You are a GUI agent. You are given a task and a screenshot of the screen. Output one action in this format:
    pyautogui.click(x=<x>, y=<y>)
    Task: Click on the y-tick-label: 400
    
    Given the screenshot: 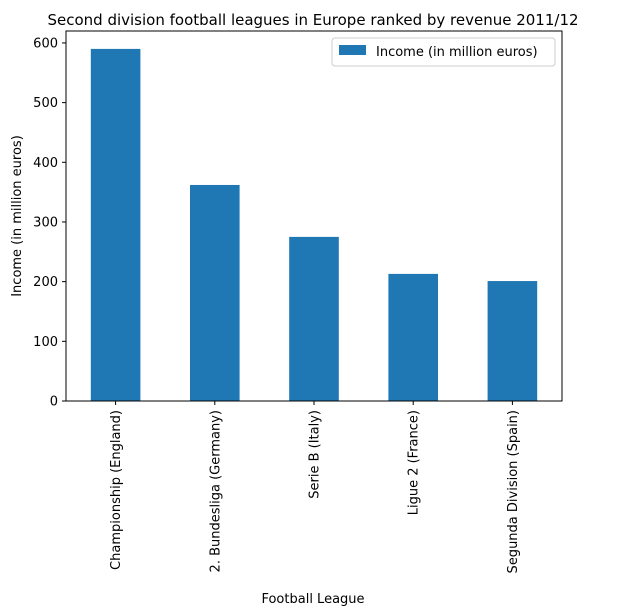 What is the action you would take?
    pyautogui.click(x=45, y=163)
    